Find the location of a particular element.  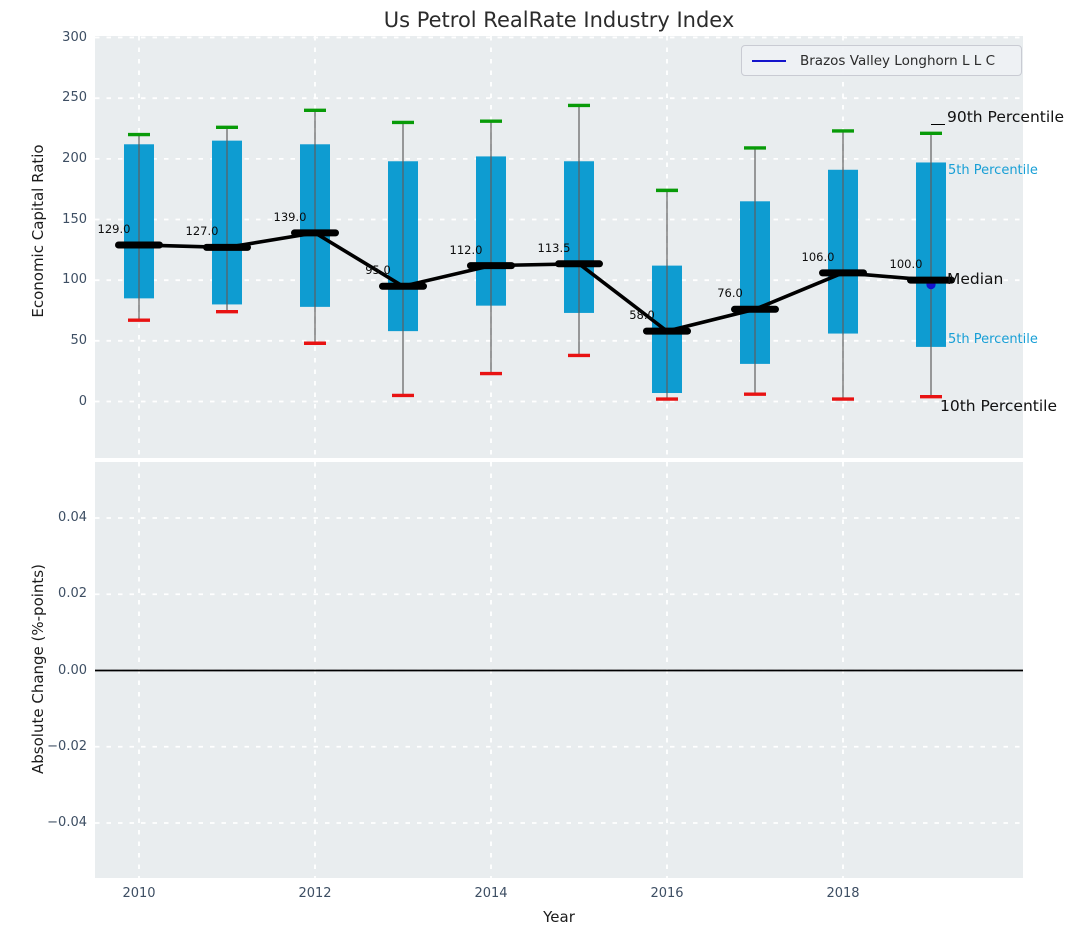

ytick-bottom-−0.02: −0.02 is located at coordinates (67, 746).